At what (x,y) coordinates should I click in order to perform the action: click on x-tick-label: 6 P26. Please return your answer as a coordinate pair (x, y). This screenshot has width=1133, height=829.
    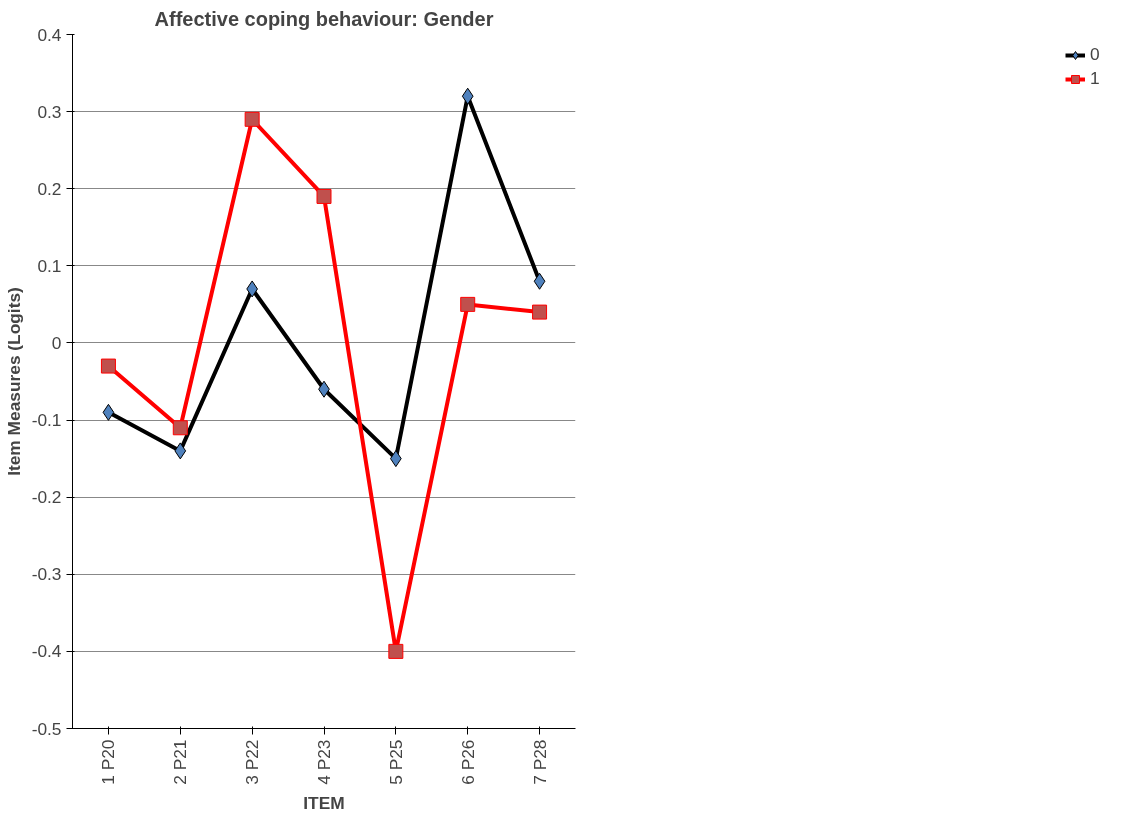
    Looking at the image, I should click on (467, 762).